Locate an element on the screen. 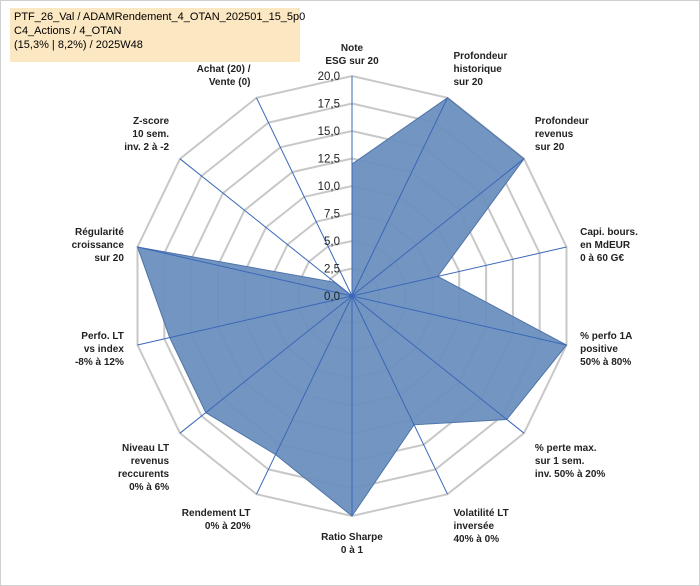  axis-label-line: 0% à 20% is located at coordinates (228, 526).